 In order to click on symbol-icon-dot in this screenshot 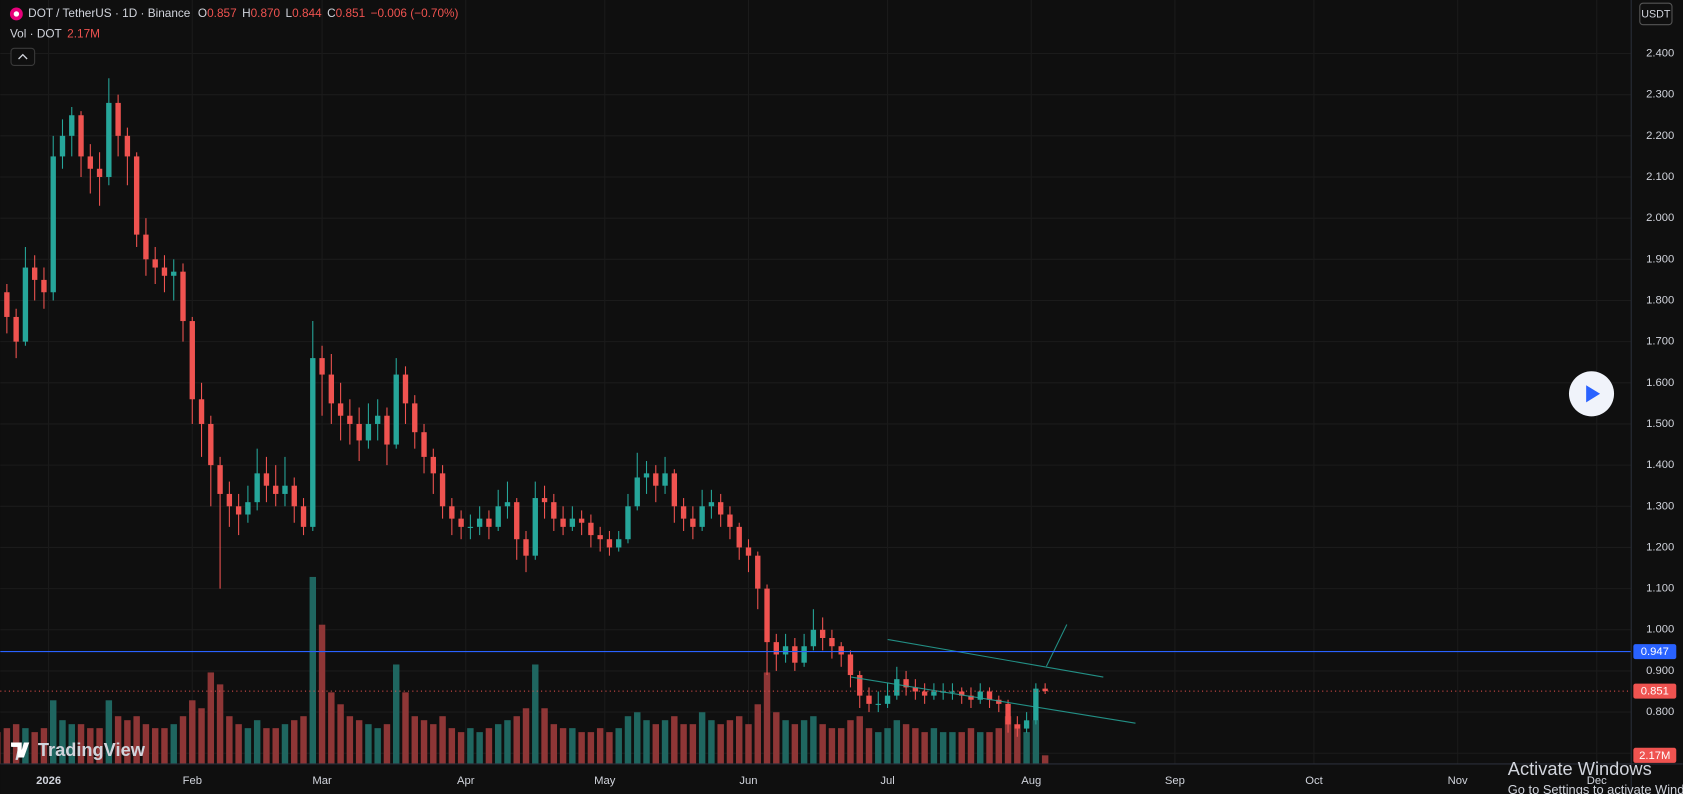, I will do `click(16, 14)`.